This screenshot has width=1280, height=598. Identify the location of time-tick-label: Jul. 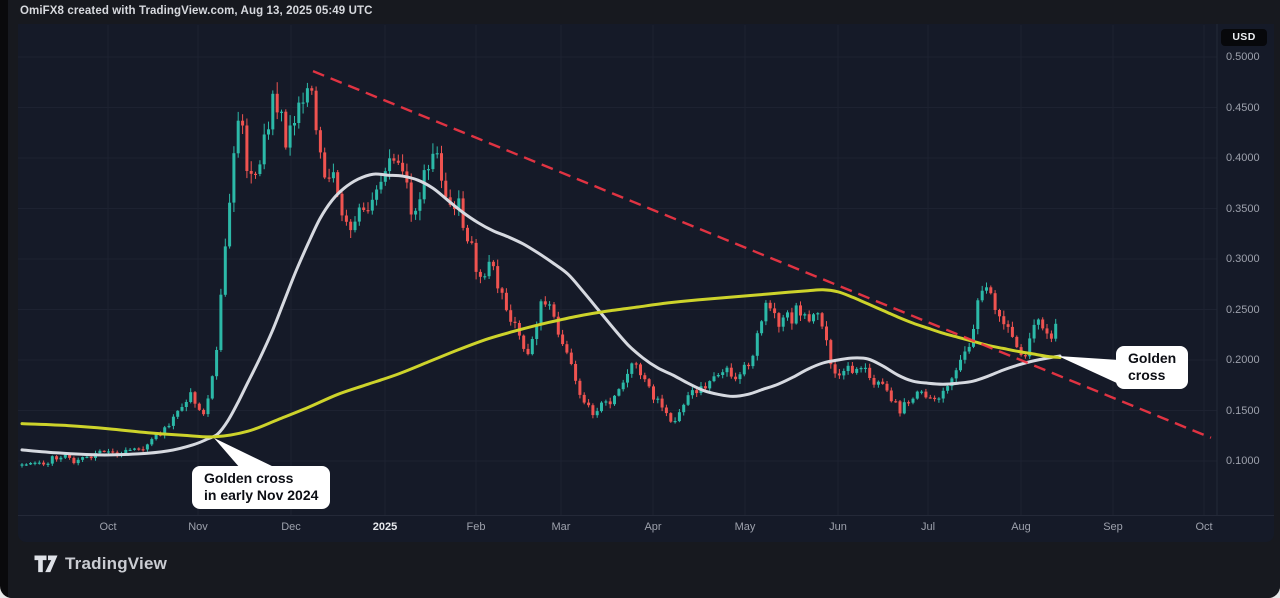
(928, 527).